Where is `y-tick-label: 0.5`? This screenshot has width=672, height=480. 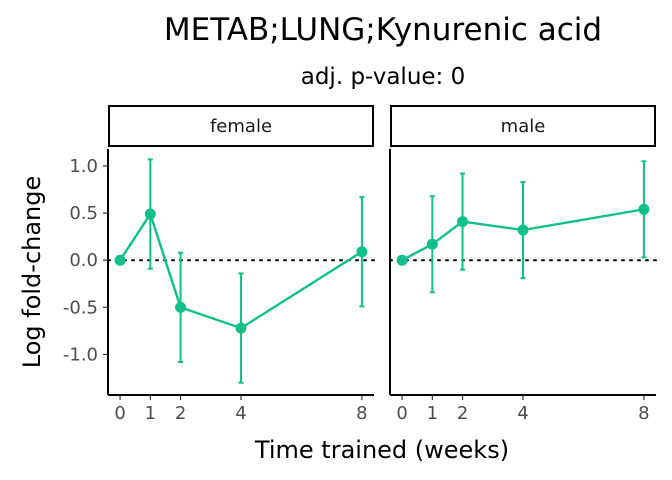 y-tick-label: 0.5 is located at coordinates (83, 213).